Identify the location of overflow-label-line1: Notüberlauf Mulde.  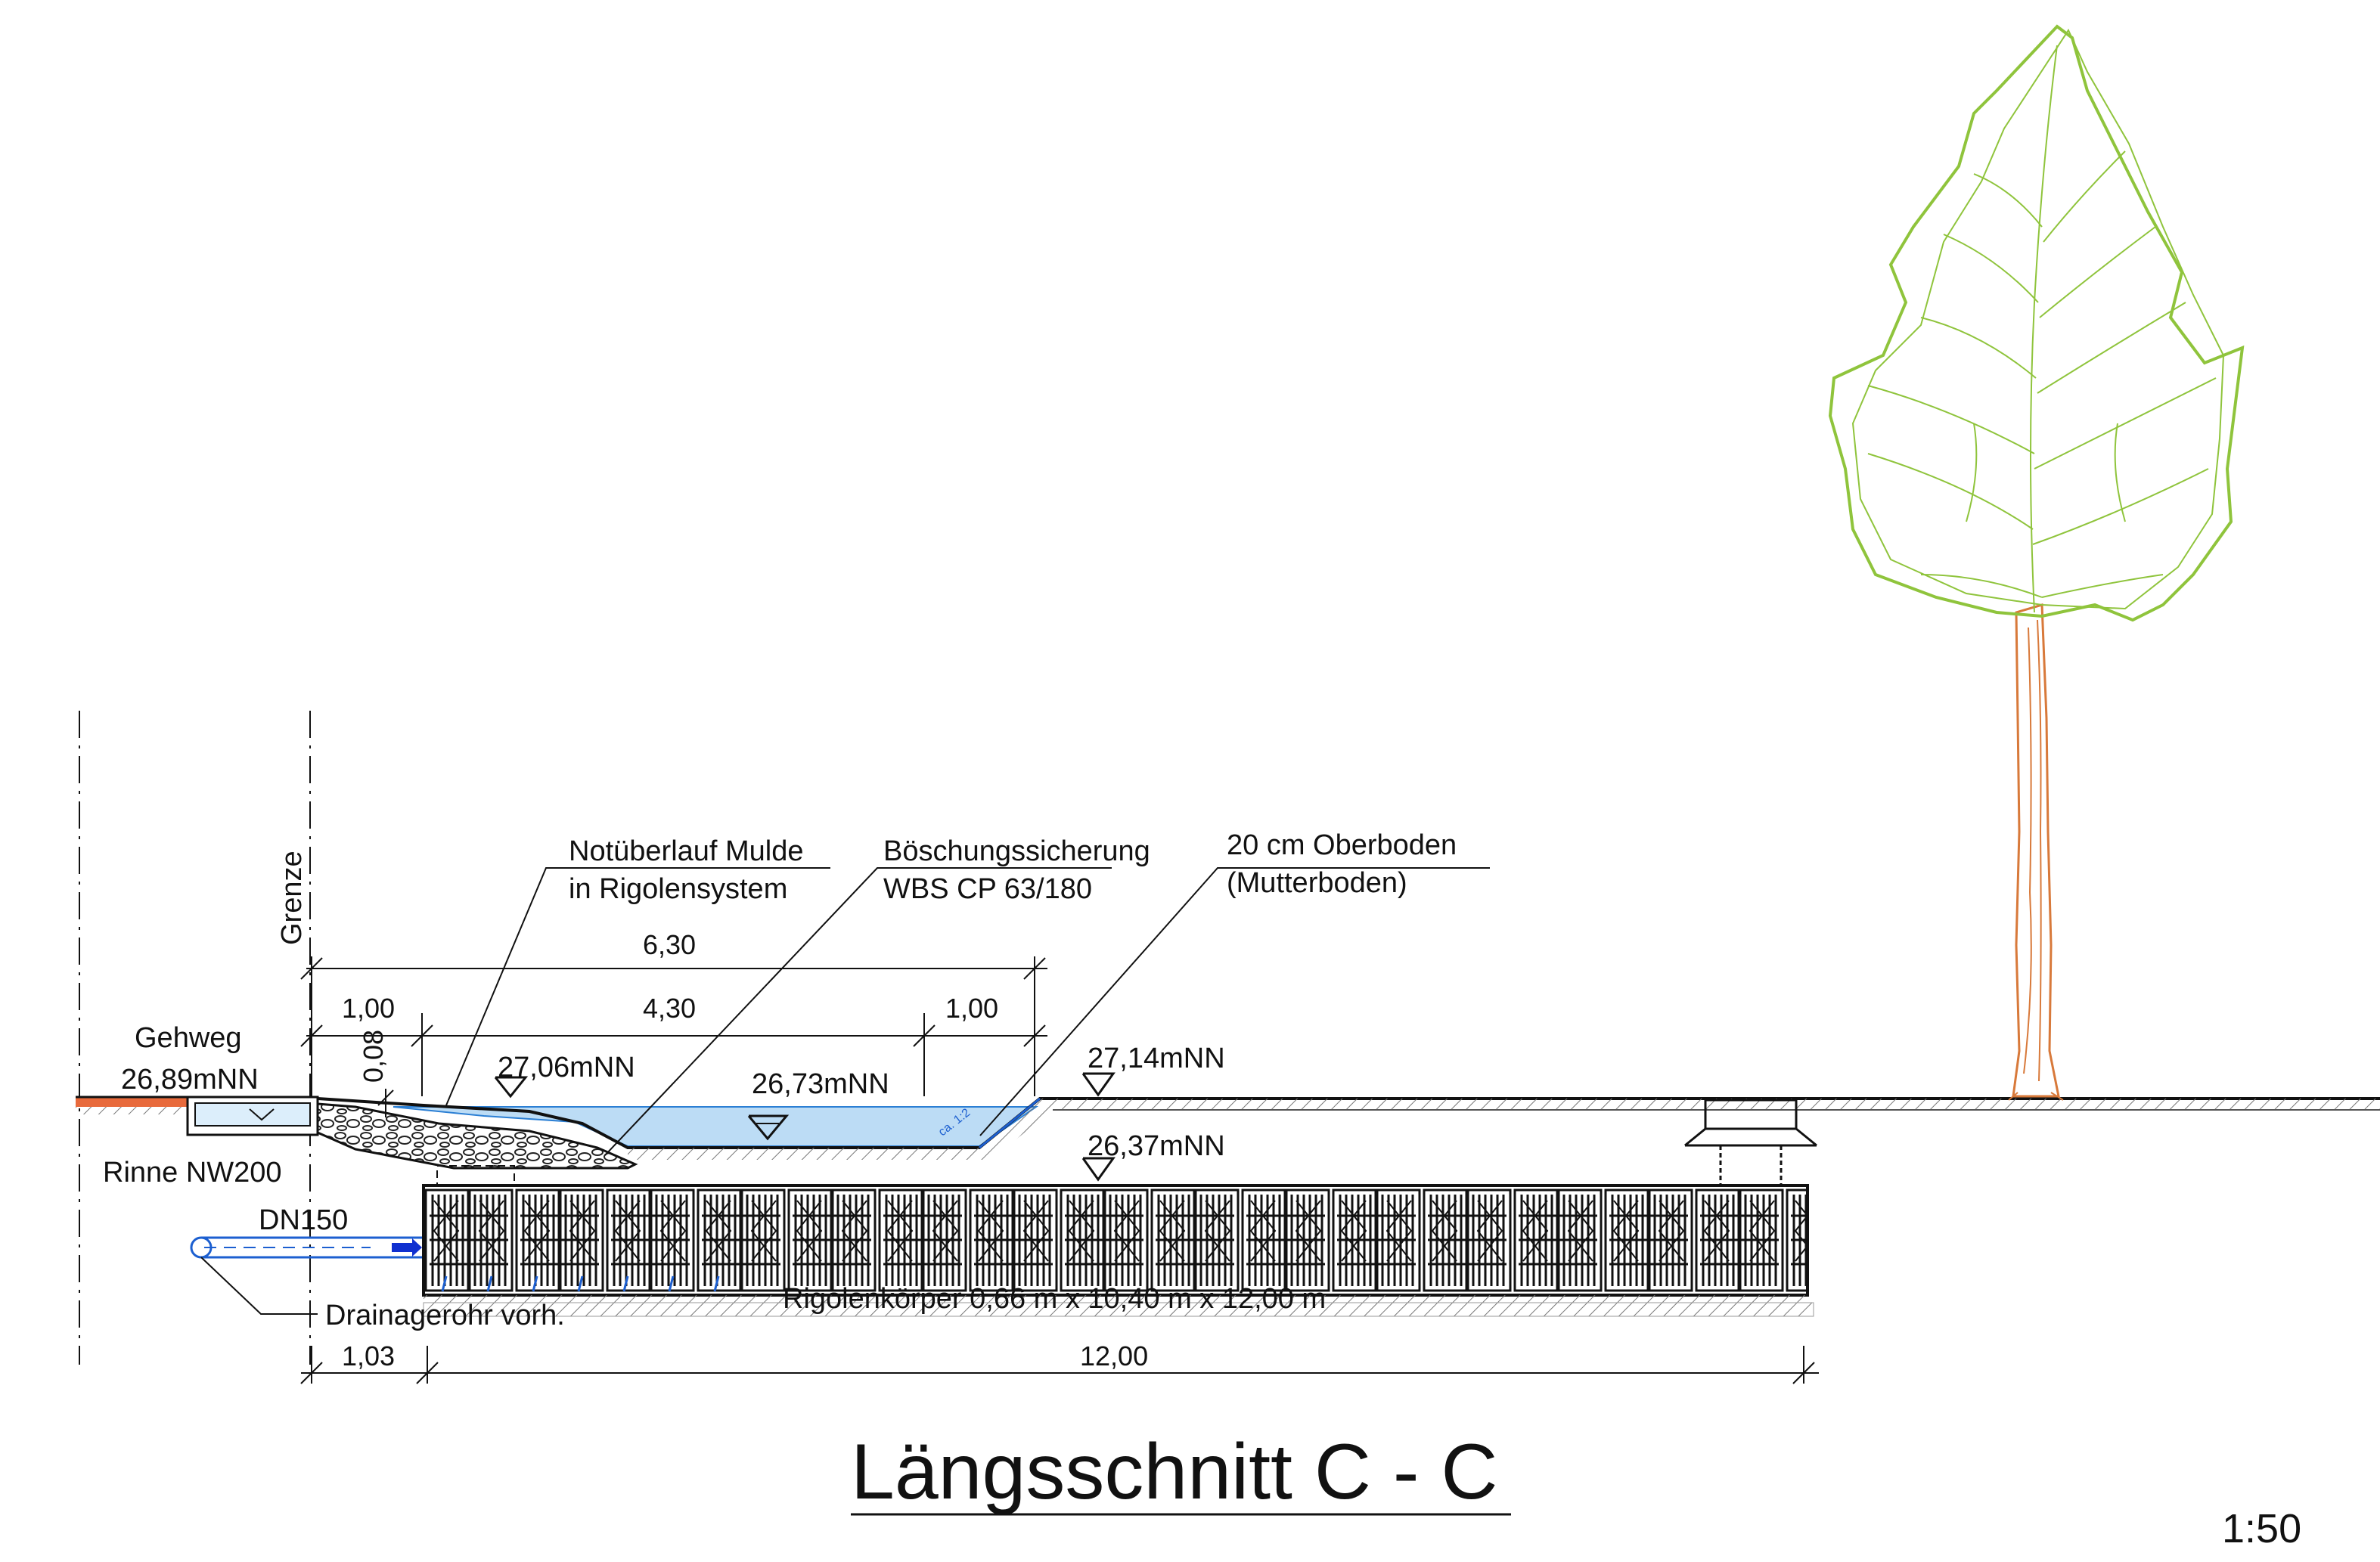
(686, 851).